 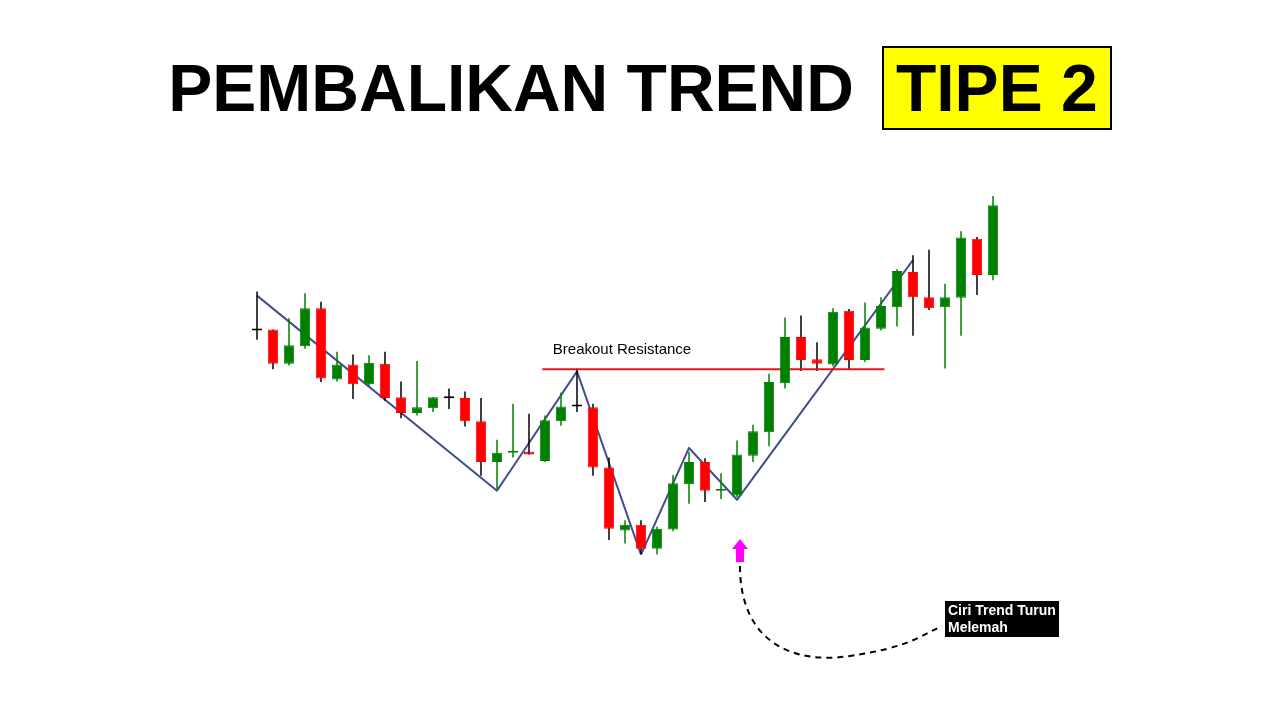 I want to click on chart-title: PEMBALIKAN TREND, so click(x=511, y=88).